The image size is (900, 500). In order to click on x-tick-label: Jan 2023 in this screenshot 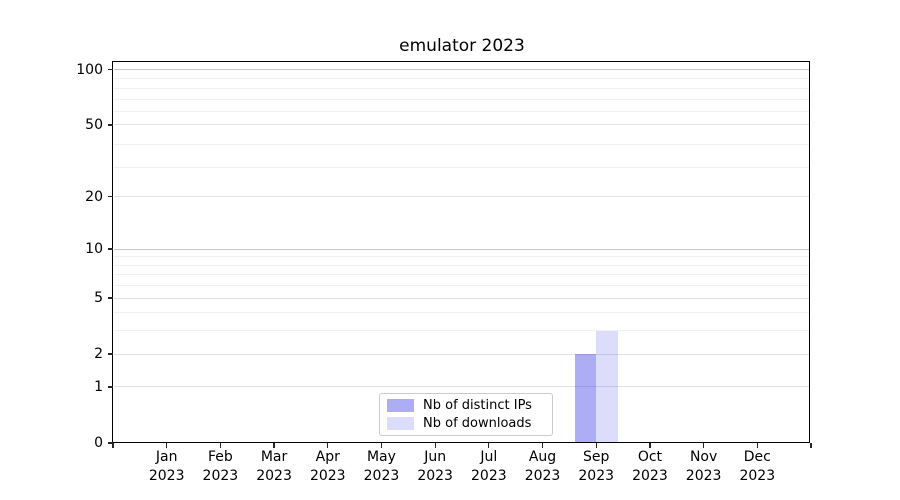, I will do `click(166, 466)`.